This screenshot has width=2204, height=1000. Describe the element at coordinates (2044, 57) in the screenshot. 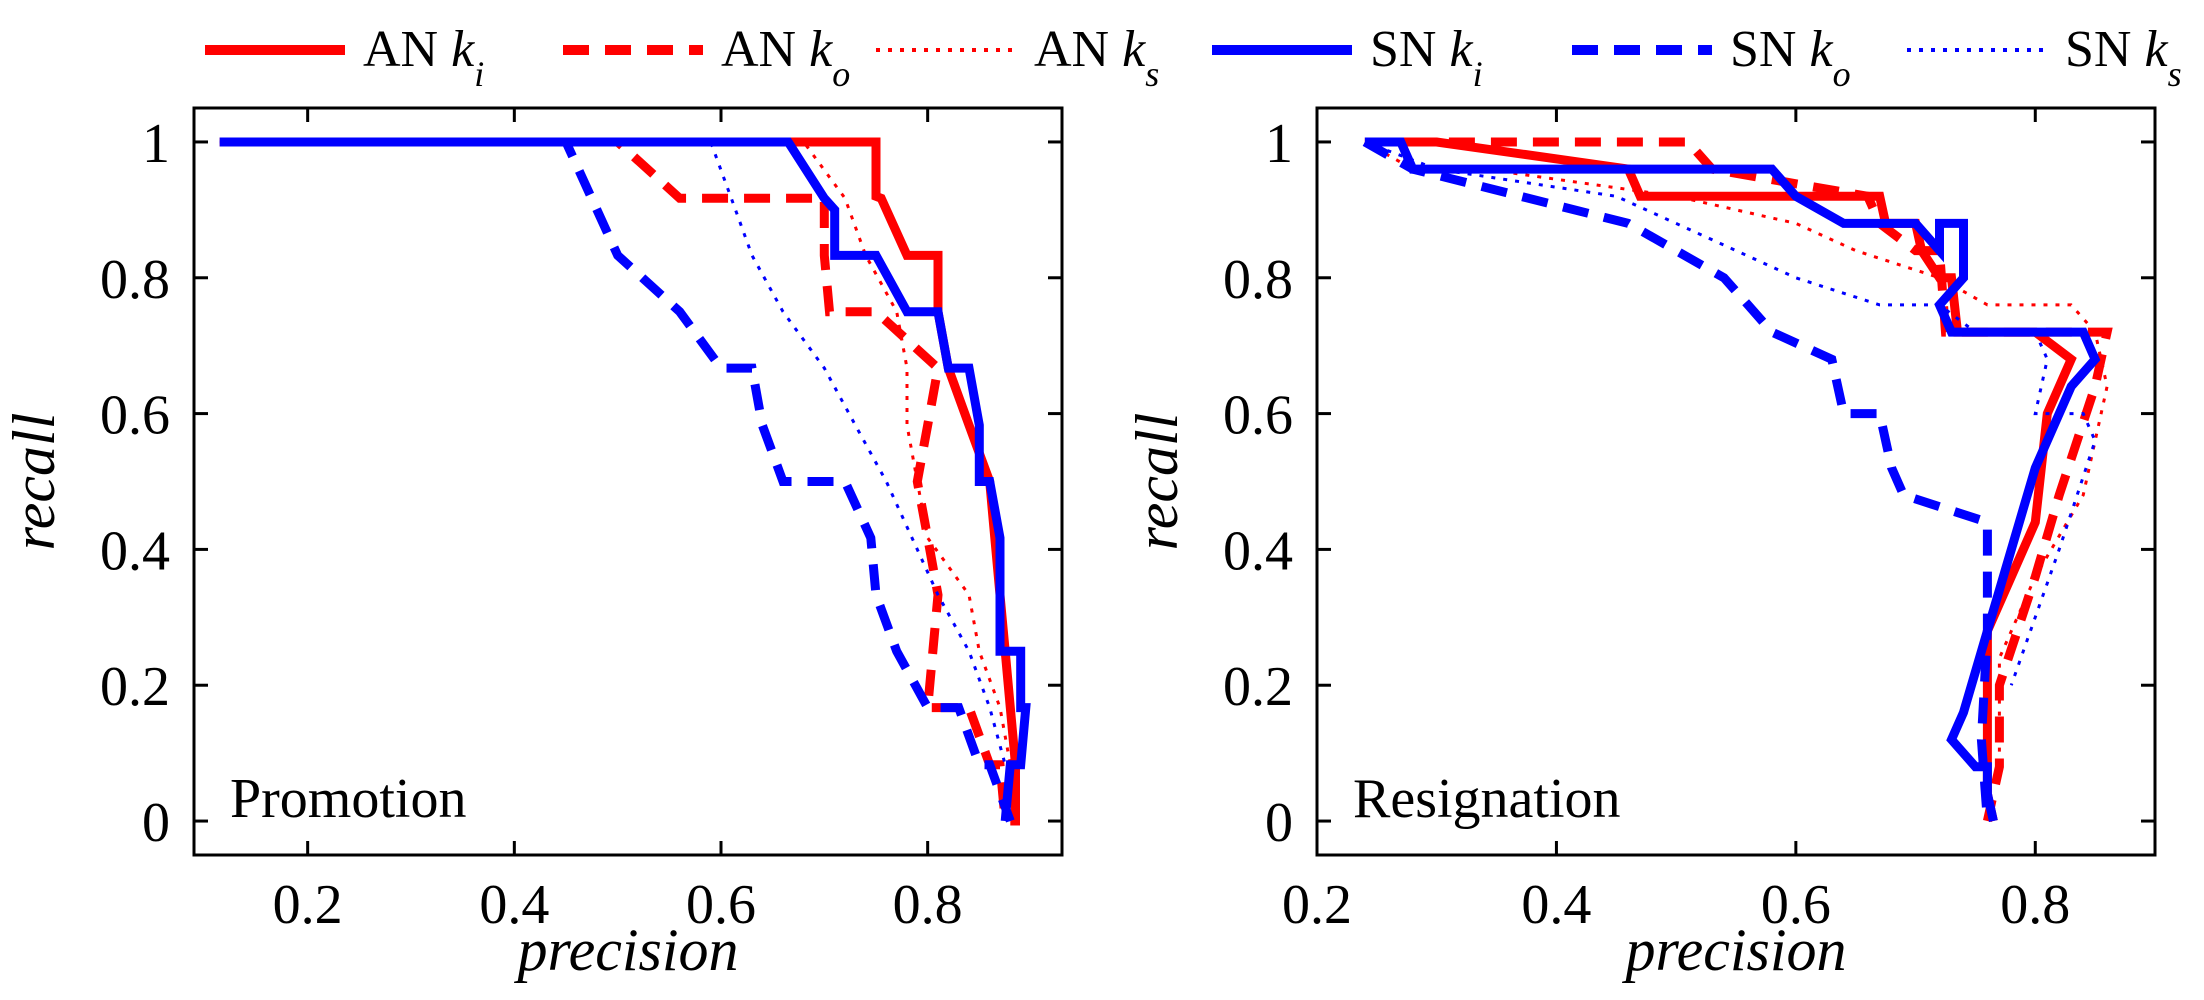

I see `legend-item: SN ks` at that location.